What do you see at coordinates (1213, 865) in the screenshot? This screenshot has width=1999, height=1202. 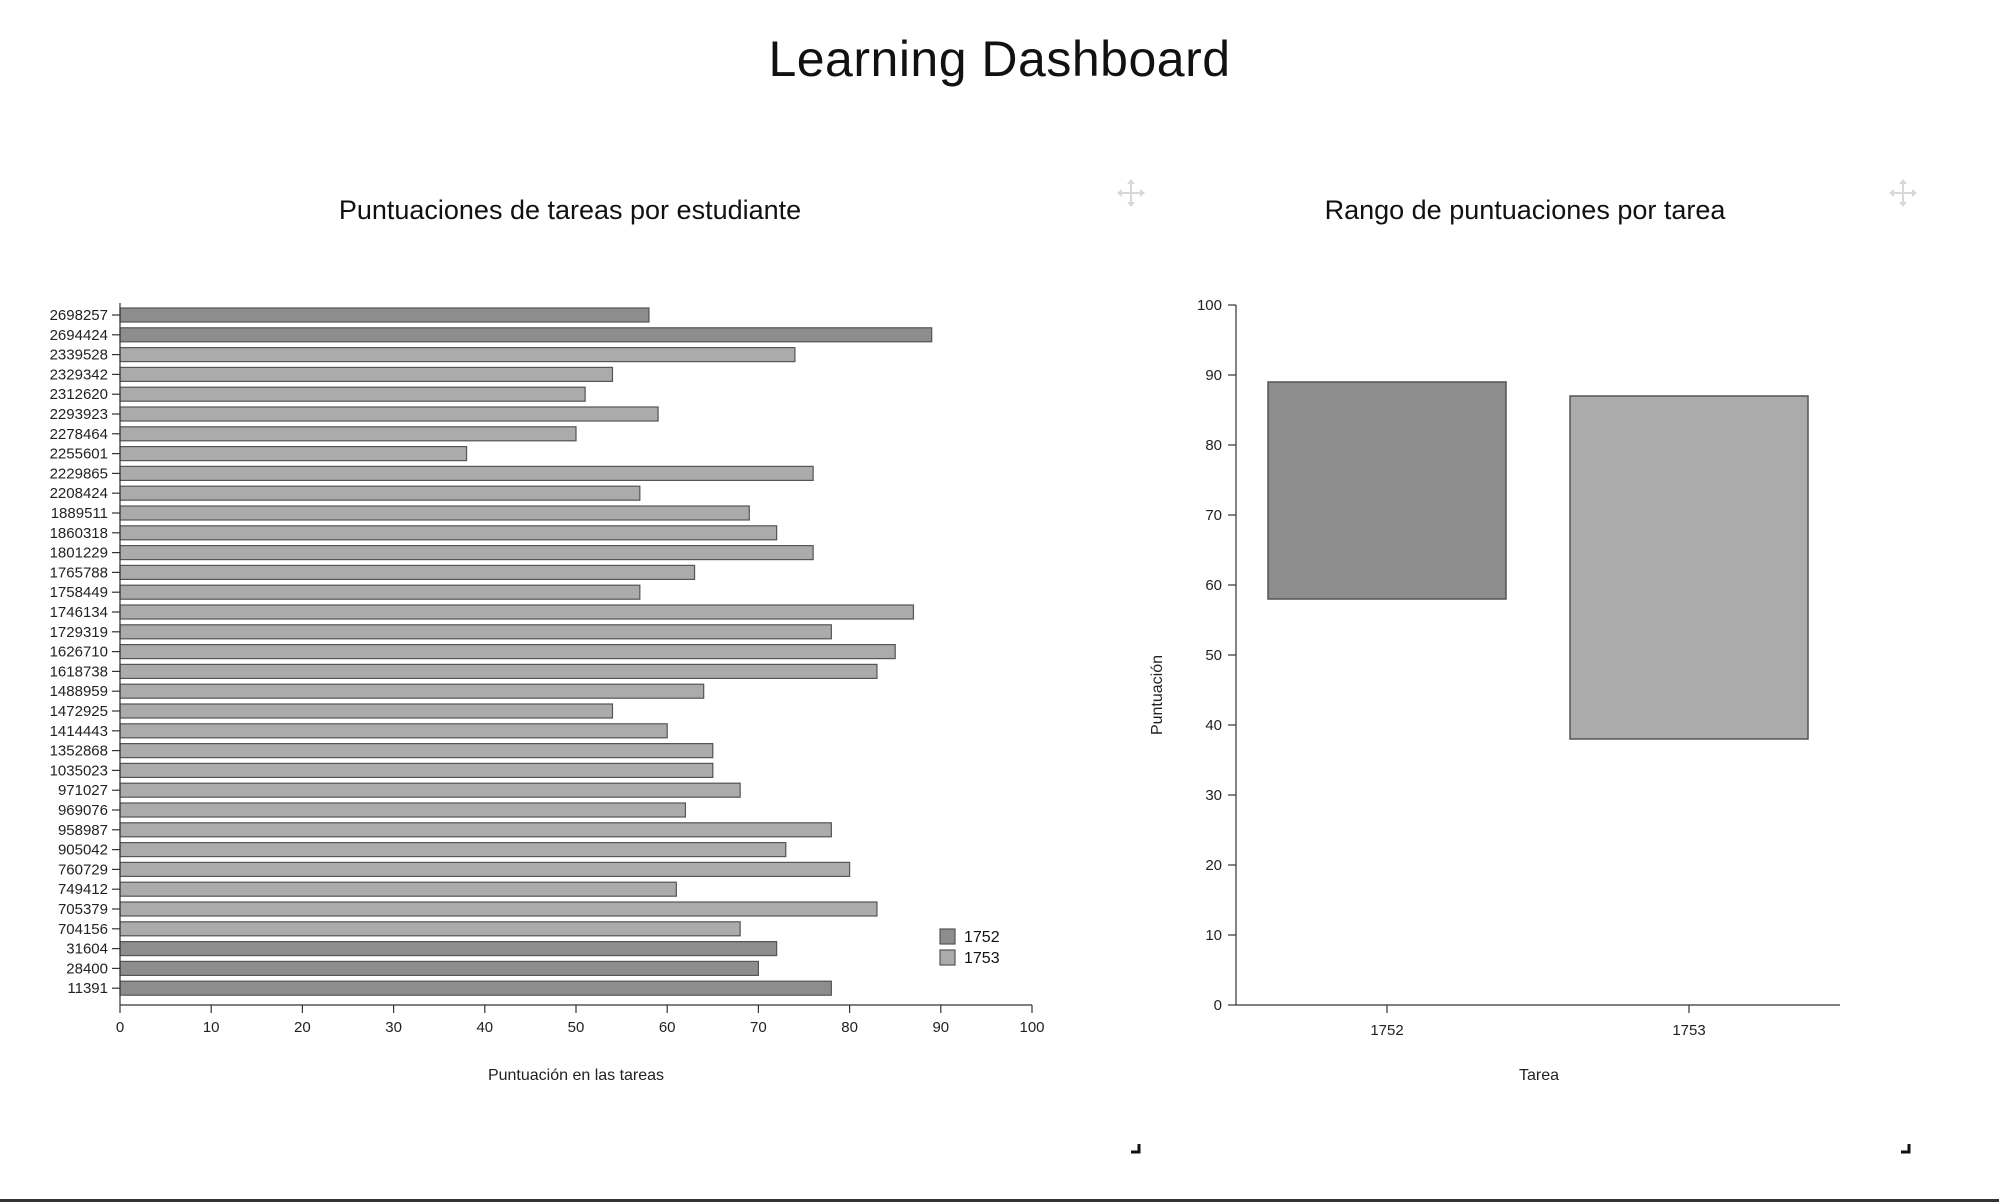 I see `y-tick-label: 20` at bounding box center [1213, 865].